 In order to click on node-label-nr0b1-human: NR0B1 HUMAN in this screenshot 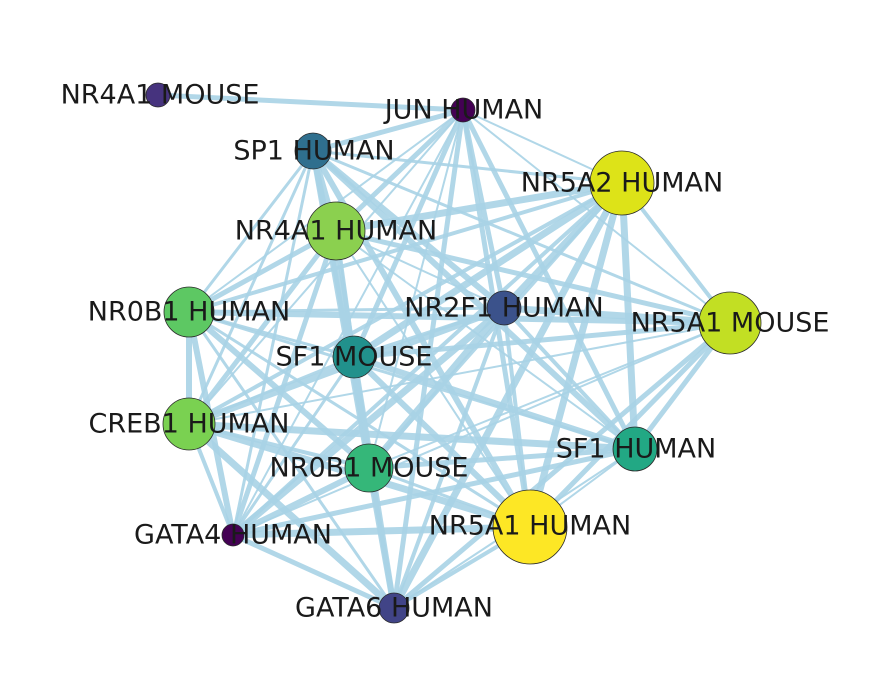, I will do `click(189, 312)`.